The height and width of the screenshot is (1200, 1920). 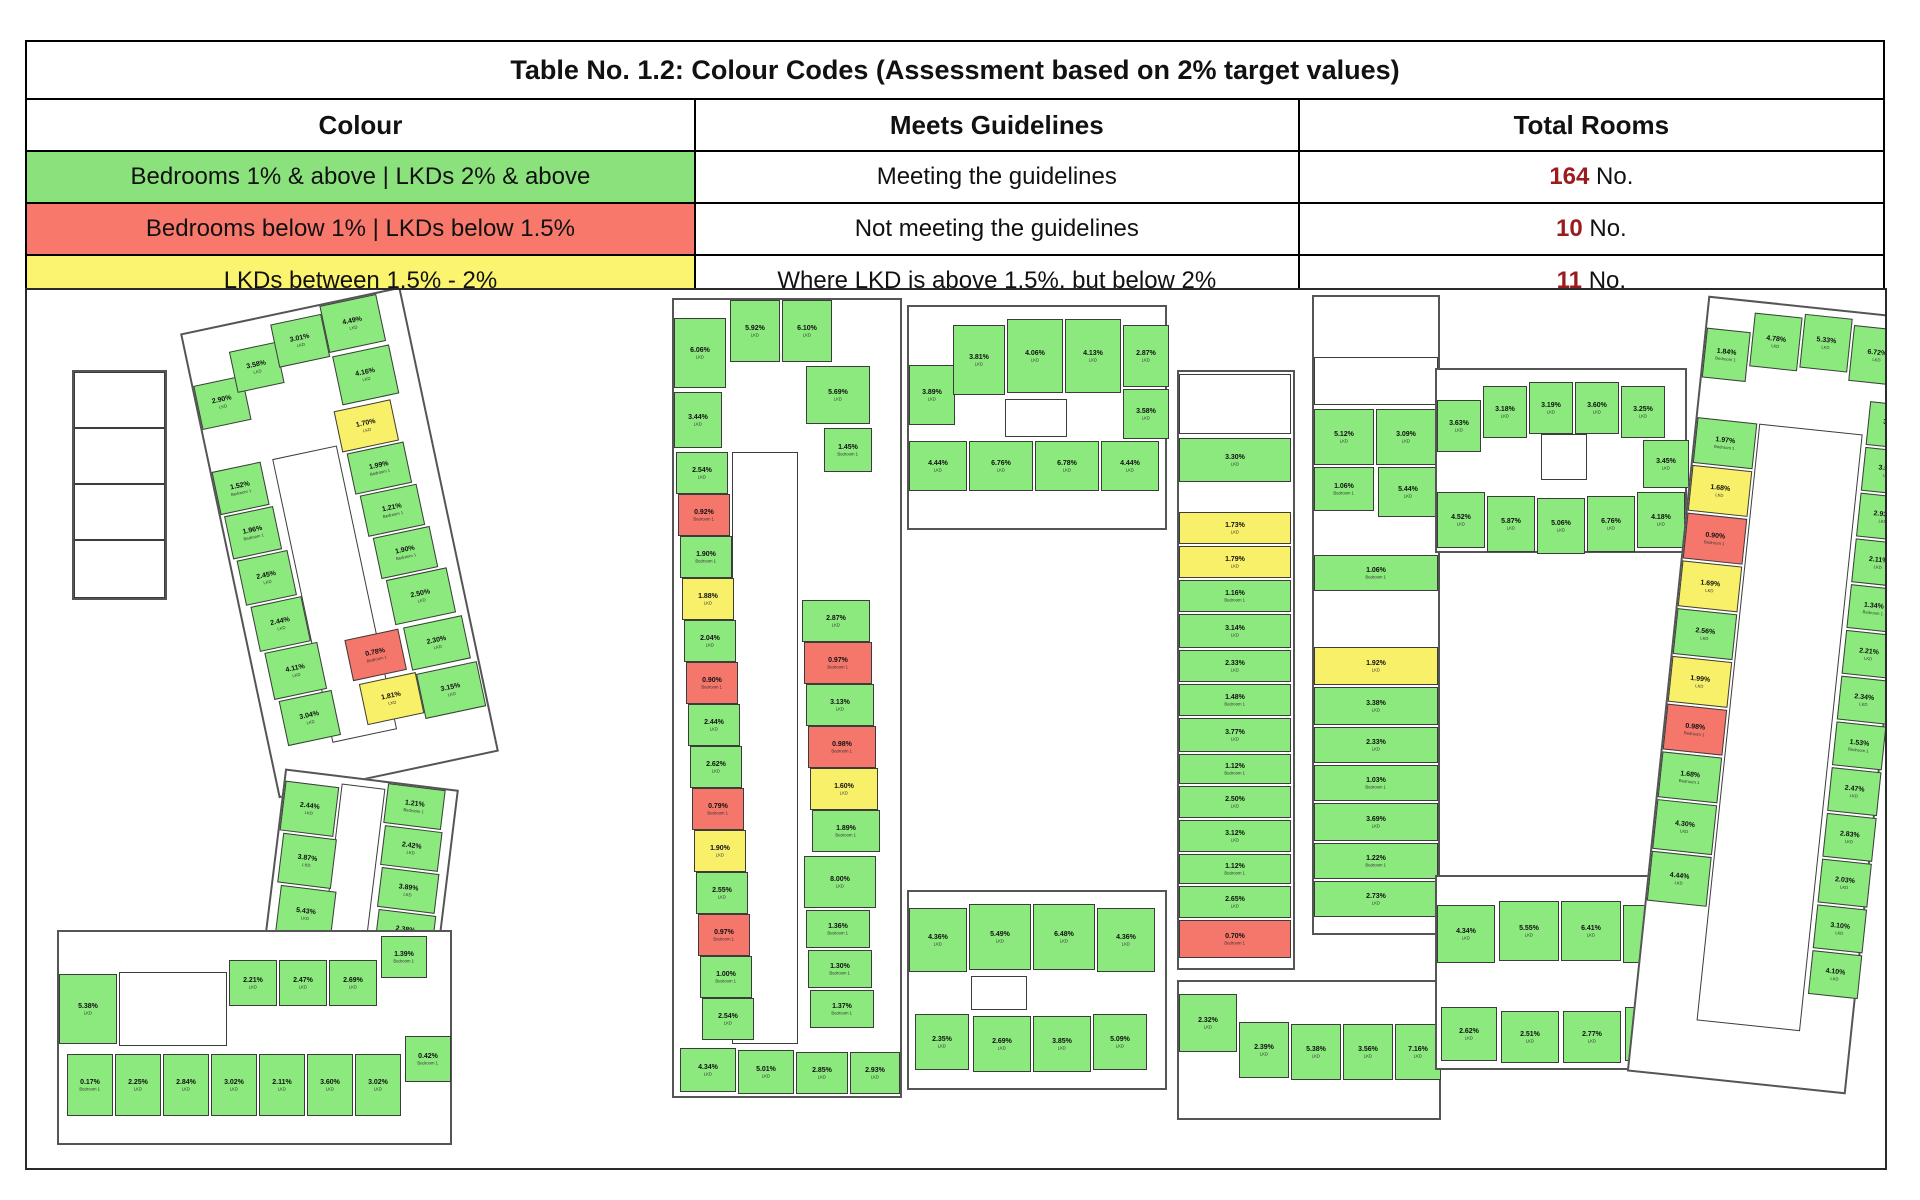 I want to click on room-percentage: 1.22%, so click(x=1376, y=858).